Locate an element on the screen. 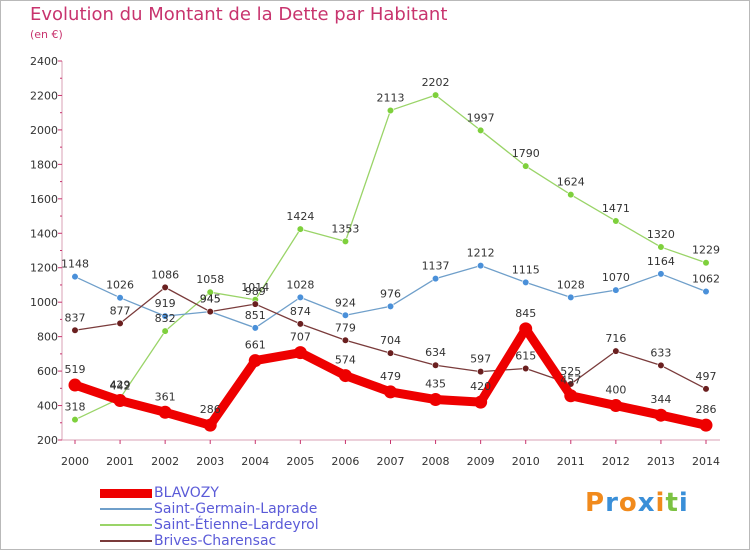 The width and height of the screenshot is (750, 550). data-label-saint-etienne-lardeyrol: 1624 is located at coordinates (571, 182).